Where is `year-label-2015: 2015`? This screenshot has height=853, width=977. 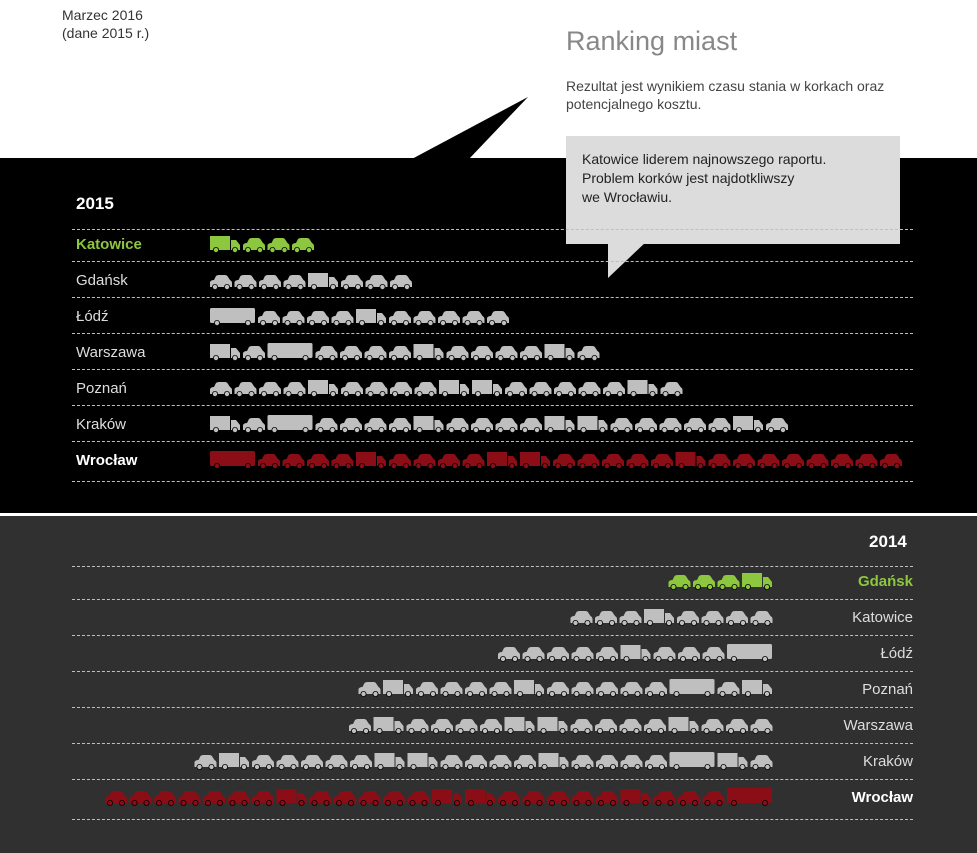 year-label-2015: 2015 is located at coordinates (95, 203).